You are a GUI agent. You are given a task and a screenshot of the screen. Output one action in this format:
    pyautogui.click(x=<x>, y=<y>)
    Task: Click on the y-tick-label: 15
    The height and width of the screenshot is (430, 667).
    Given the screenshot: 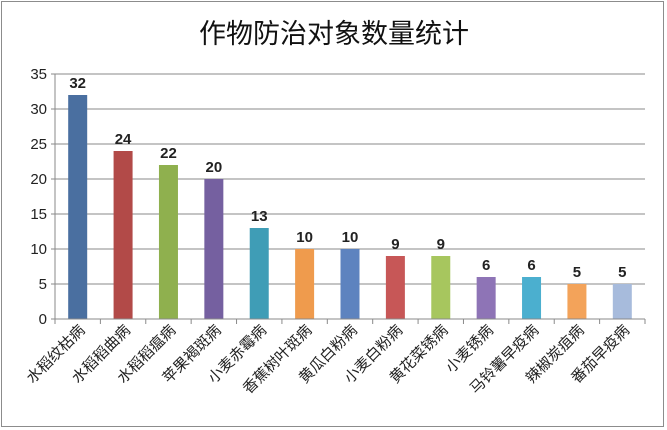 What is the action you would take?
    pyautogui.click(x=38, y=214)
    